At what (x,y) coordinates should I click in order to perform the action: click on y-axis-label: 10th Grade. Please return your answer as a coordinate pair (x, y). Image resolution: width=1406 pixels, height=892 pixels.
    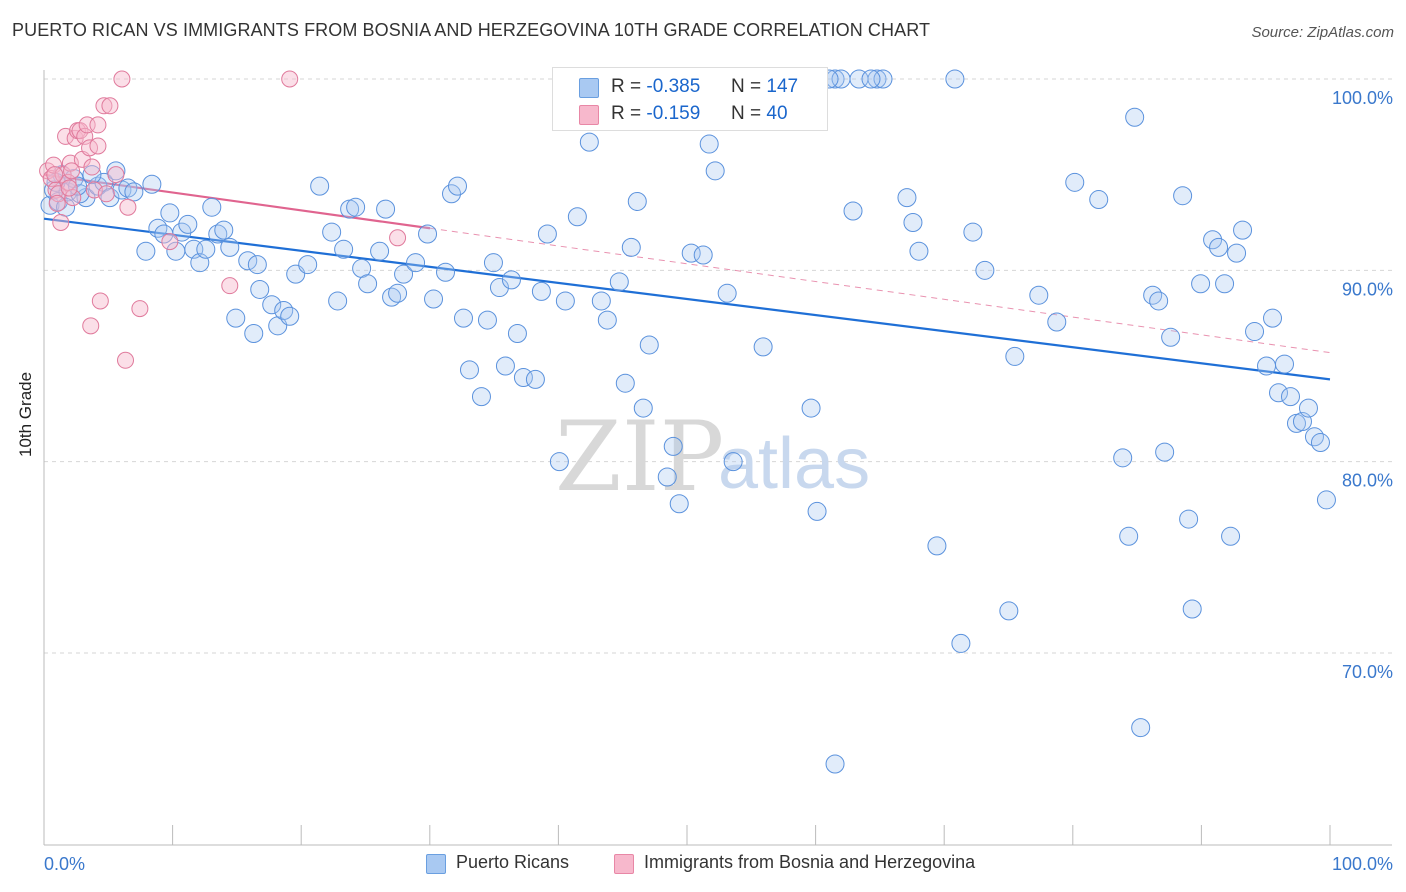
    Looking at the image, I should click on (25, 414).